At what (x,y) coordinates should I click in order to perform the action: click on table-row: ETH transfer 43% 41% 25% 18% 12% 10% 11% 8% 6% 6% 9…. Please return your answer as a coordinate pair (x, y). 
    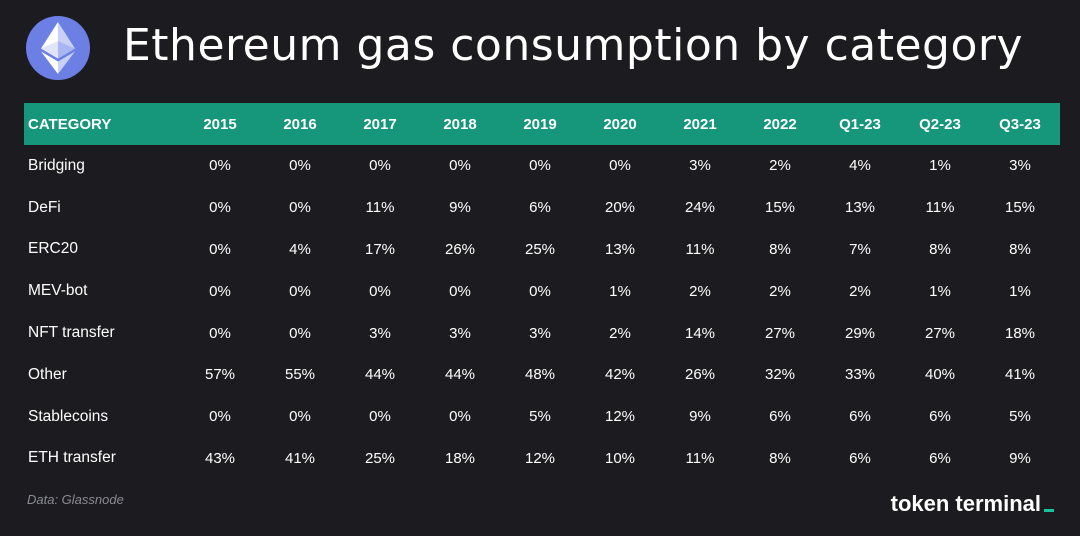
    Looking at the image, I should click on (542, 459).